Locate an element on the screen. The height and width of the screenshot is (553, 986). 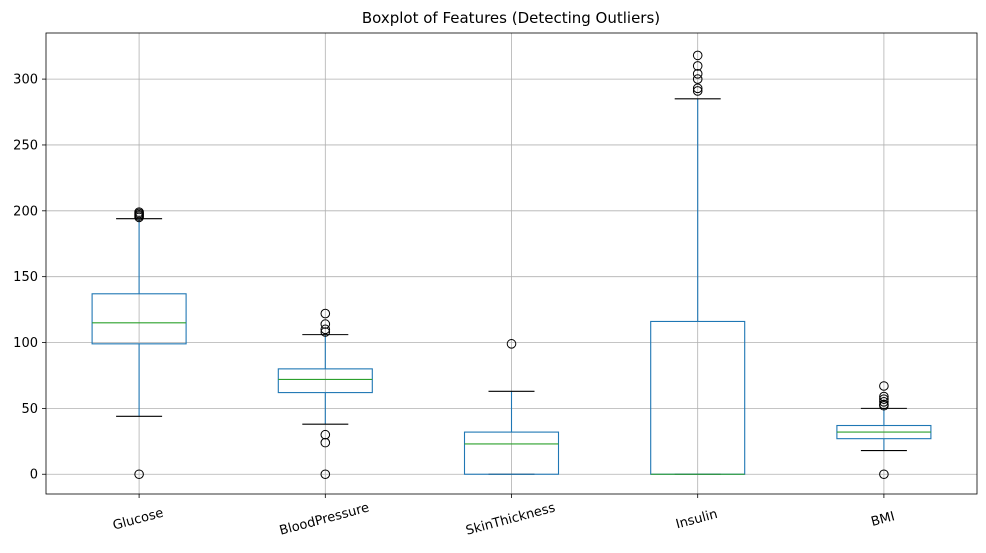
chart-title: Boxplot of Features (Detecting Outliers) is located at coordinates (511, 18).